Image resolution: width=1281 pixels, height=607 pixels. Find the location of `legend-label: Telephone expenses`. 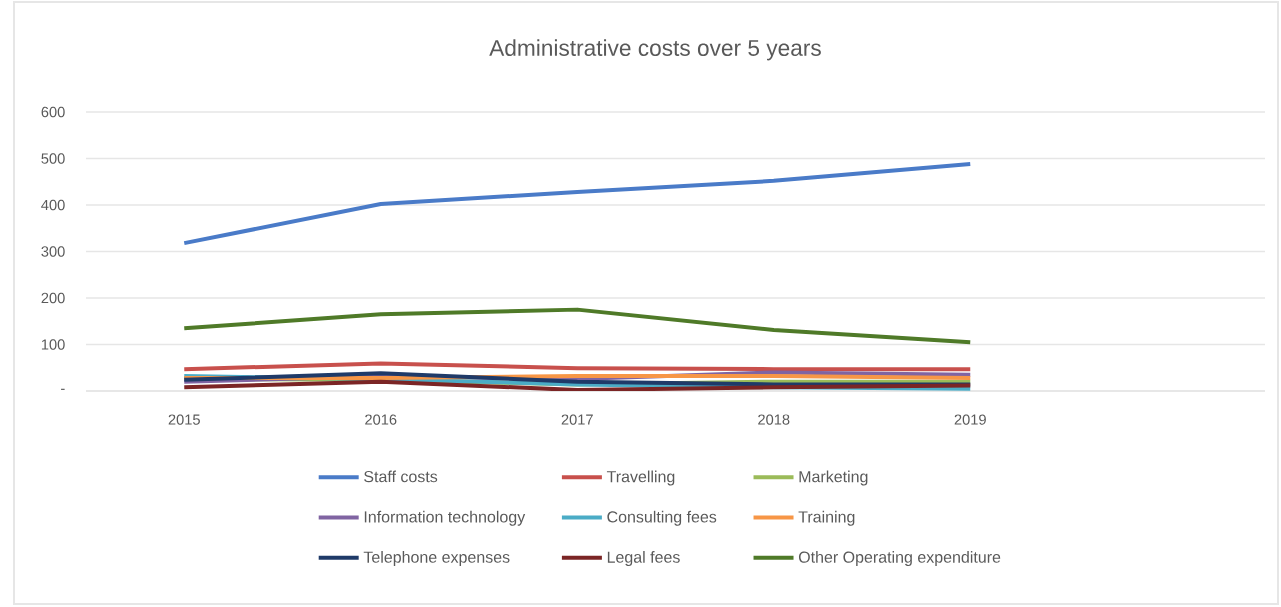

legend-label: Telephone expenses is located at coordinates (436, 558).